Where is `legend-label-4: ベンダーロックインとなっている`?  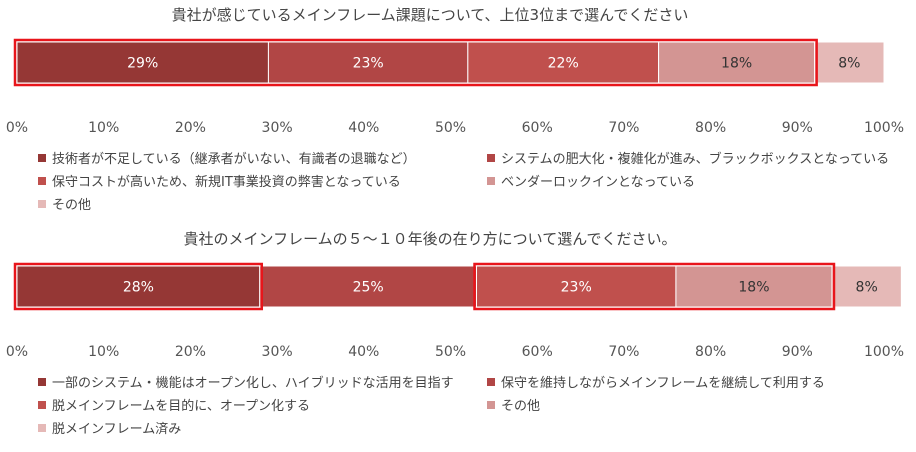
legend-label-4: ベンダーロックインとなっている is located at coordinates (598, 182).